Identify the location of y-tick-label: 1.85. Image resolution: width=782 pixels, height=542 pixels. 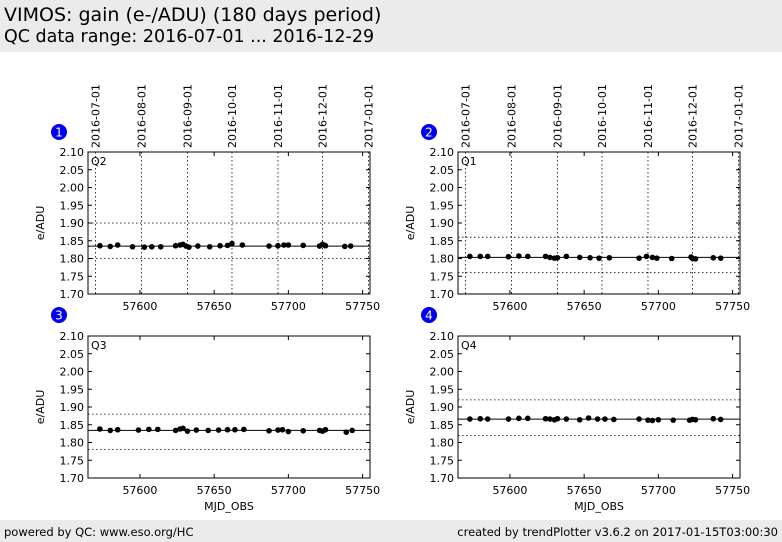
(72, 241).